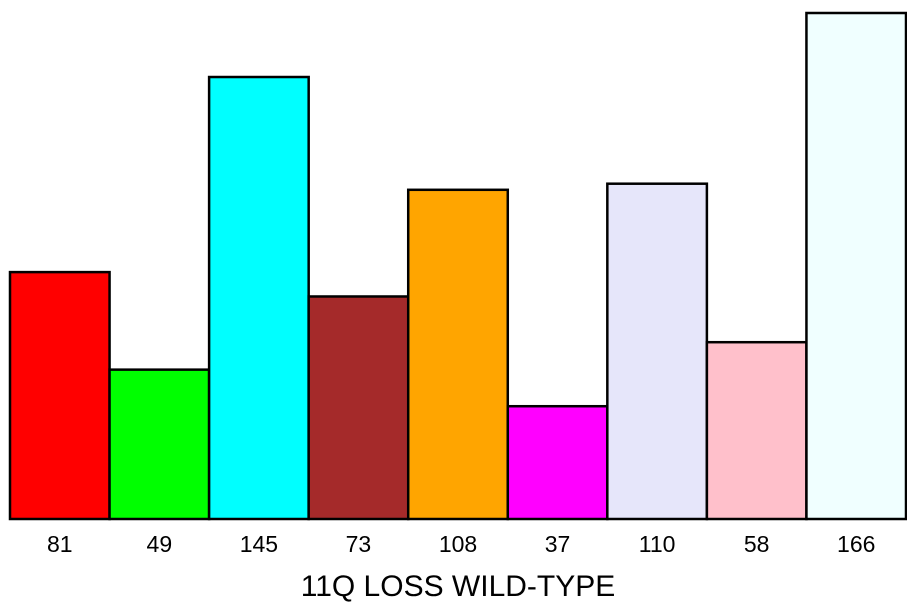 The image size is (907, 604). I want to click on x-tick-labels: 81 49 145 73 108 37 110 58 166, so click(461, 544).